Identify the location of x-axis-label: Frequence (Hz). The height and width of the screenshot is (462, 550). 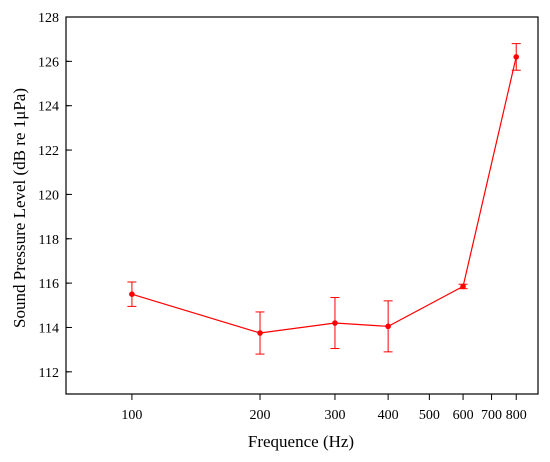
(301, 441).